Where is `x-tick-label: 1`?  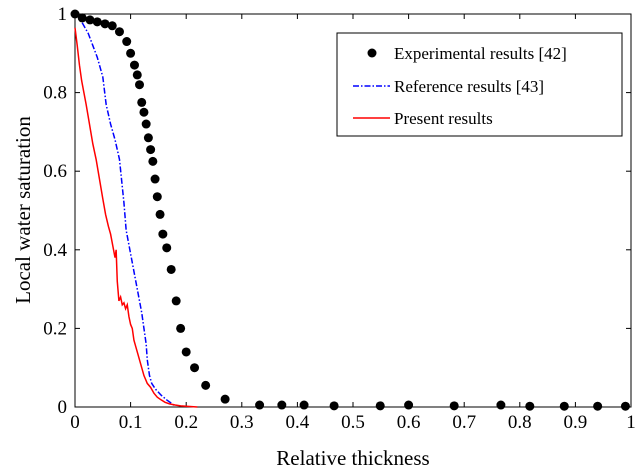 x-tick-label: 1 is located at coordinates (631, 422).